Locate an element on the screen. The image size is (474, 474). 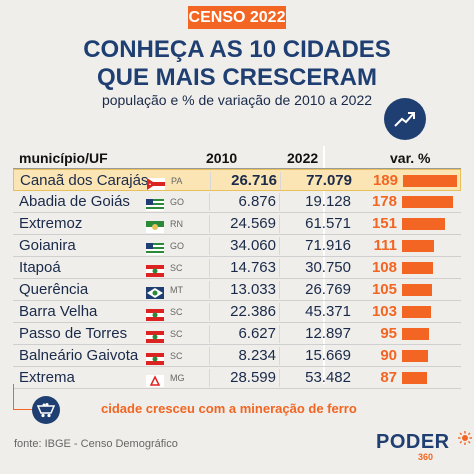
table-row: Balneário Gaivota SC 8.234 15.669 90 is located at coordinates (237, 356).